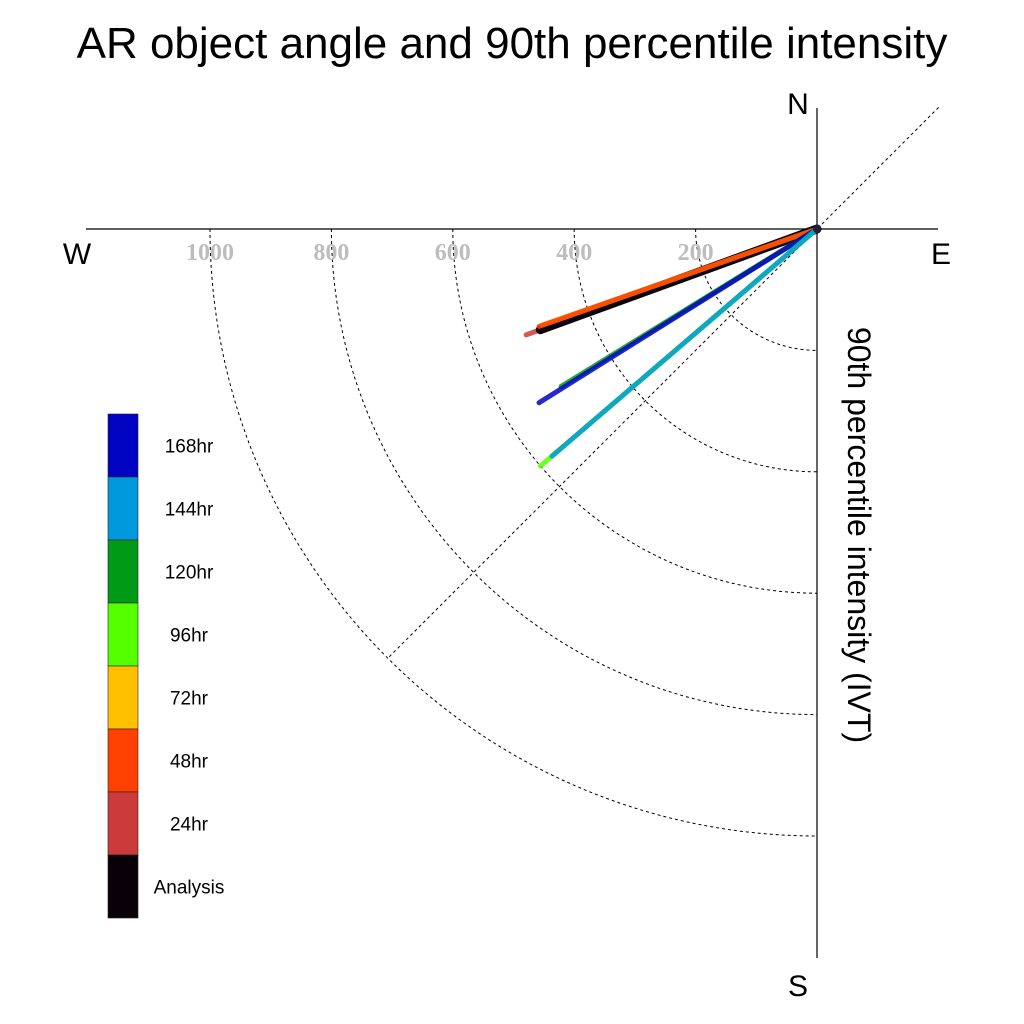  Describe the element at coordinates (189, 888) in the screenshot. I see `legend-label: Analysis` at that location.